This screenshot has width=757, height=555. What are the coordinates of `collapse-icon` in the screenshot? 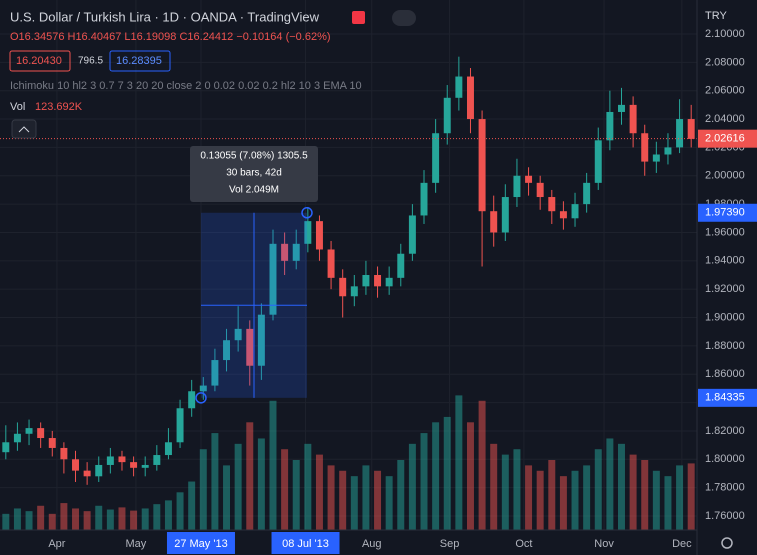 It's located at (24, 129).